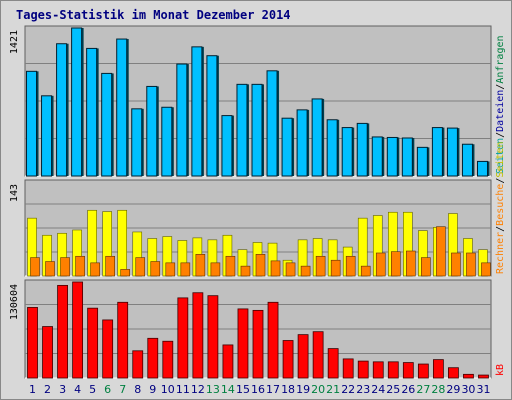 The height and width of the screenshot is (400, 512). Describe the element at coordinates (348, 389) in the screenshot. I see `x-tick-label: 22` at that location.